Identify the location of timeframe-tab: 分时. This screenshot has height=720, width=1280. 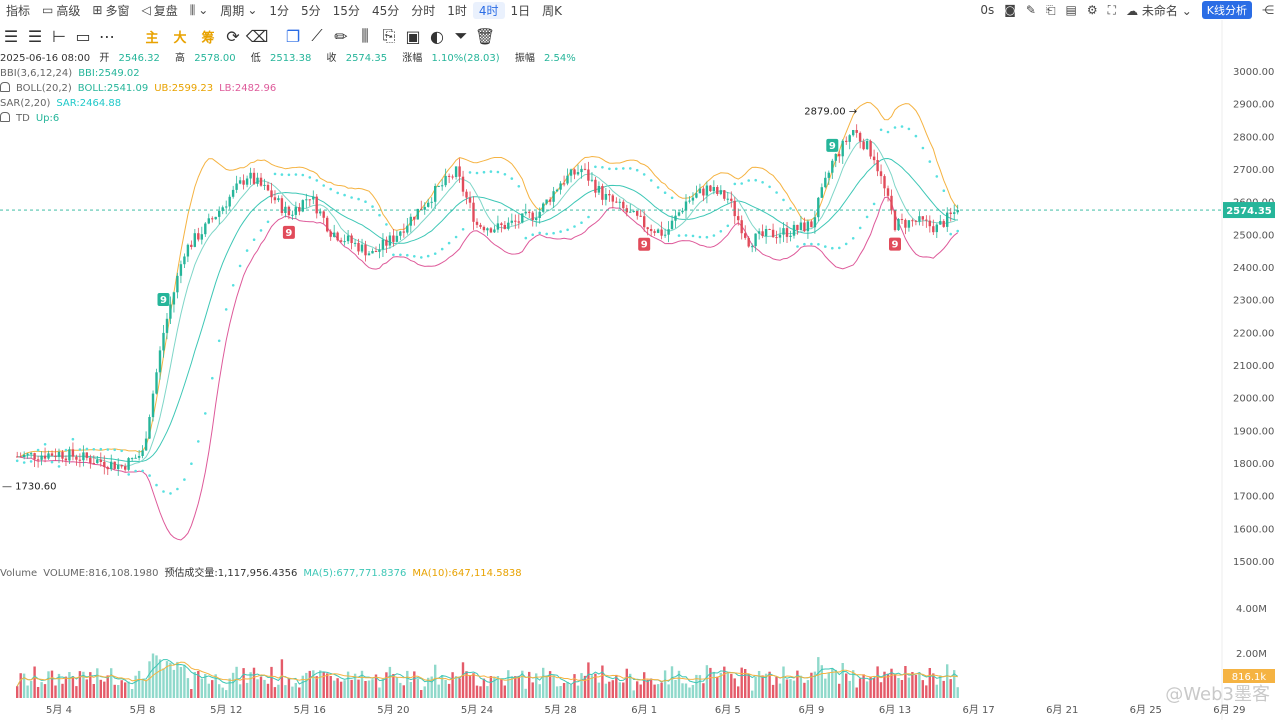
(423, 10).